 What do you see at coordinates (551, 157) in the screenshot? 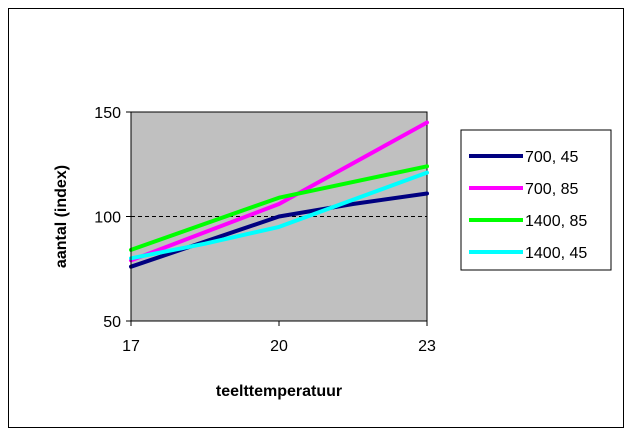
I see `legend-label-0: 700, 45` at bounding box center [551, 157].